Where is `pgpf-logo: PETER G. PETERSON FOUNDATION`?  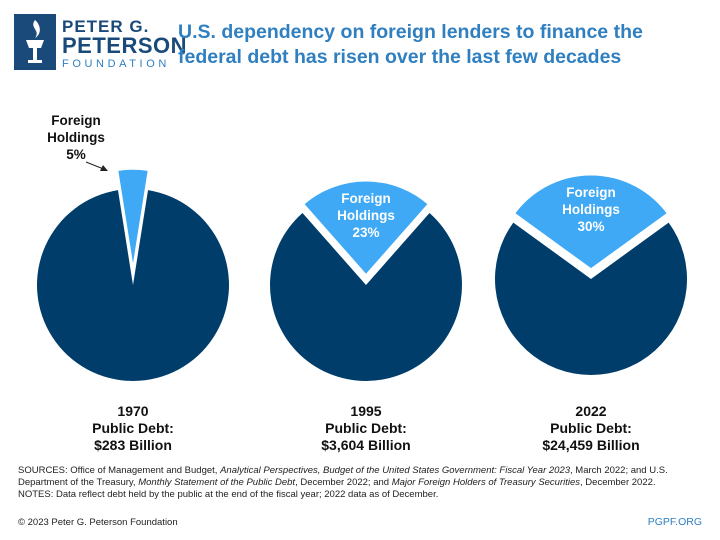 pgpf-logo: PETER G. PETERSON FOUNDATION is located at coordinates (100, 43).